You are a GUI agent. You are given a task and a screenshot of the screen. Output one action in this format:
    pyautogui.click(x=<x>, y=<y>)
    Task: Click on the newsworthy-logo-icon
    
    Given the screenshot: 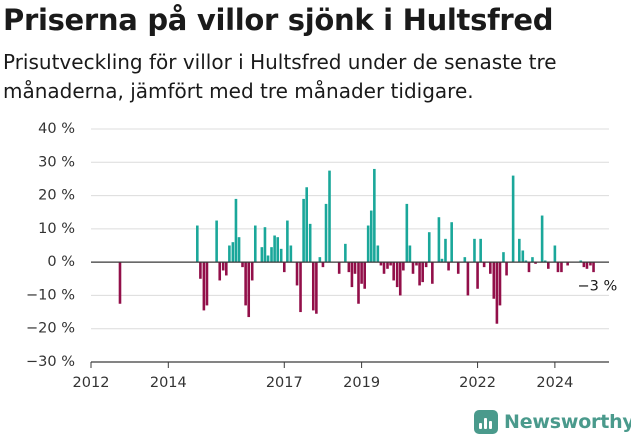 What is the action you would take?
    pyautogui.click(x=486, y=422)
    